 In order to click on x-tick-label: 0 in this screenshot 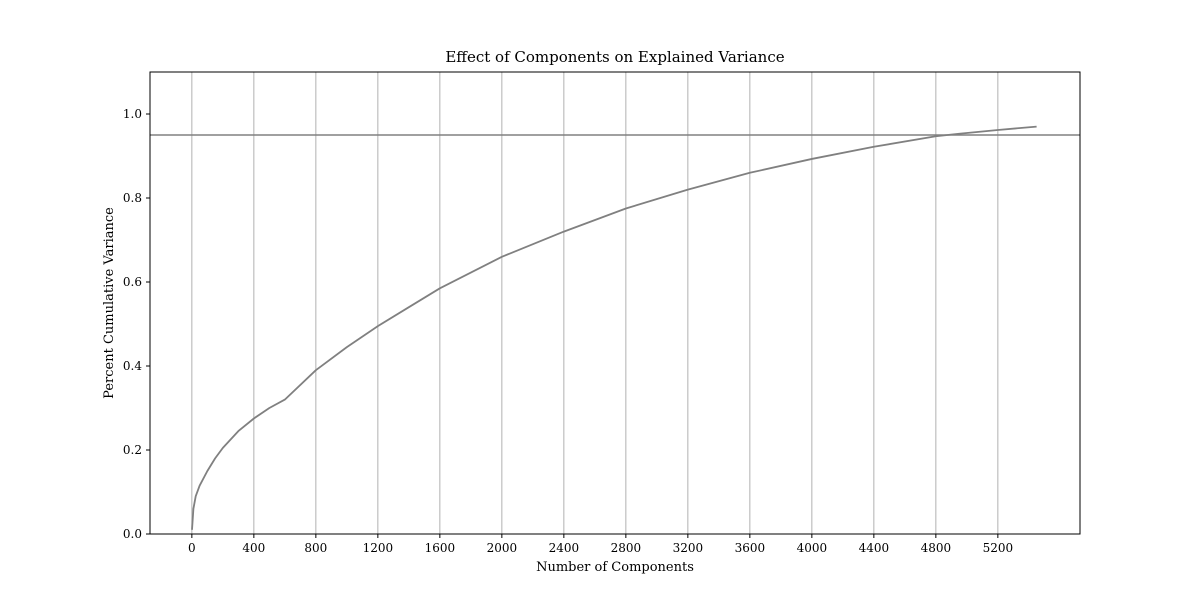, I will do `click(192, 548)`.